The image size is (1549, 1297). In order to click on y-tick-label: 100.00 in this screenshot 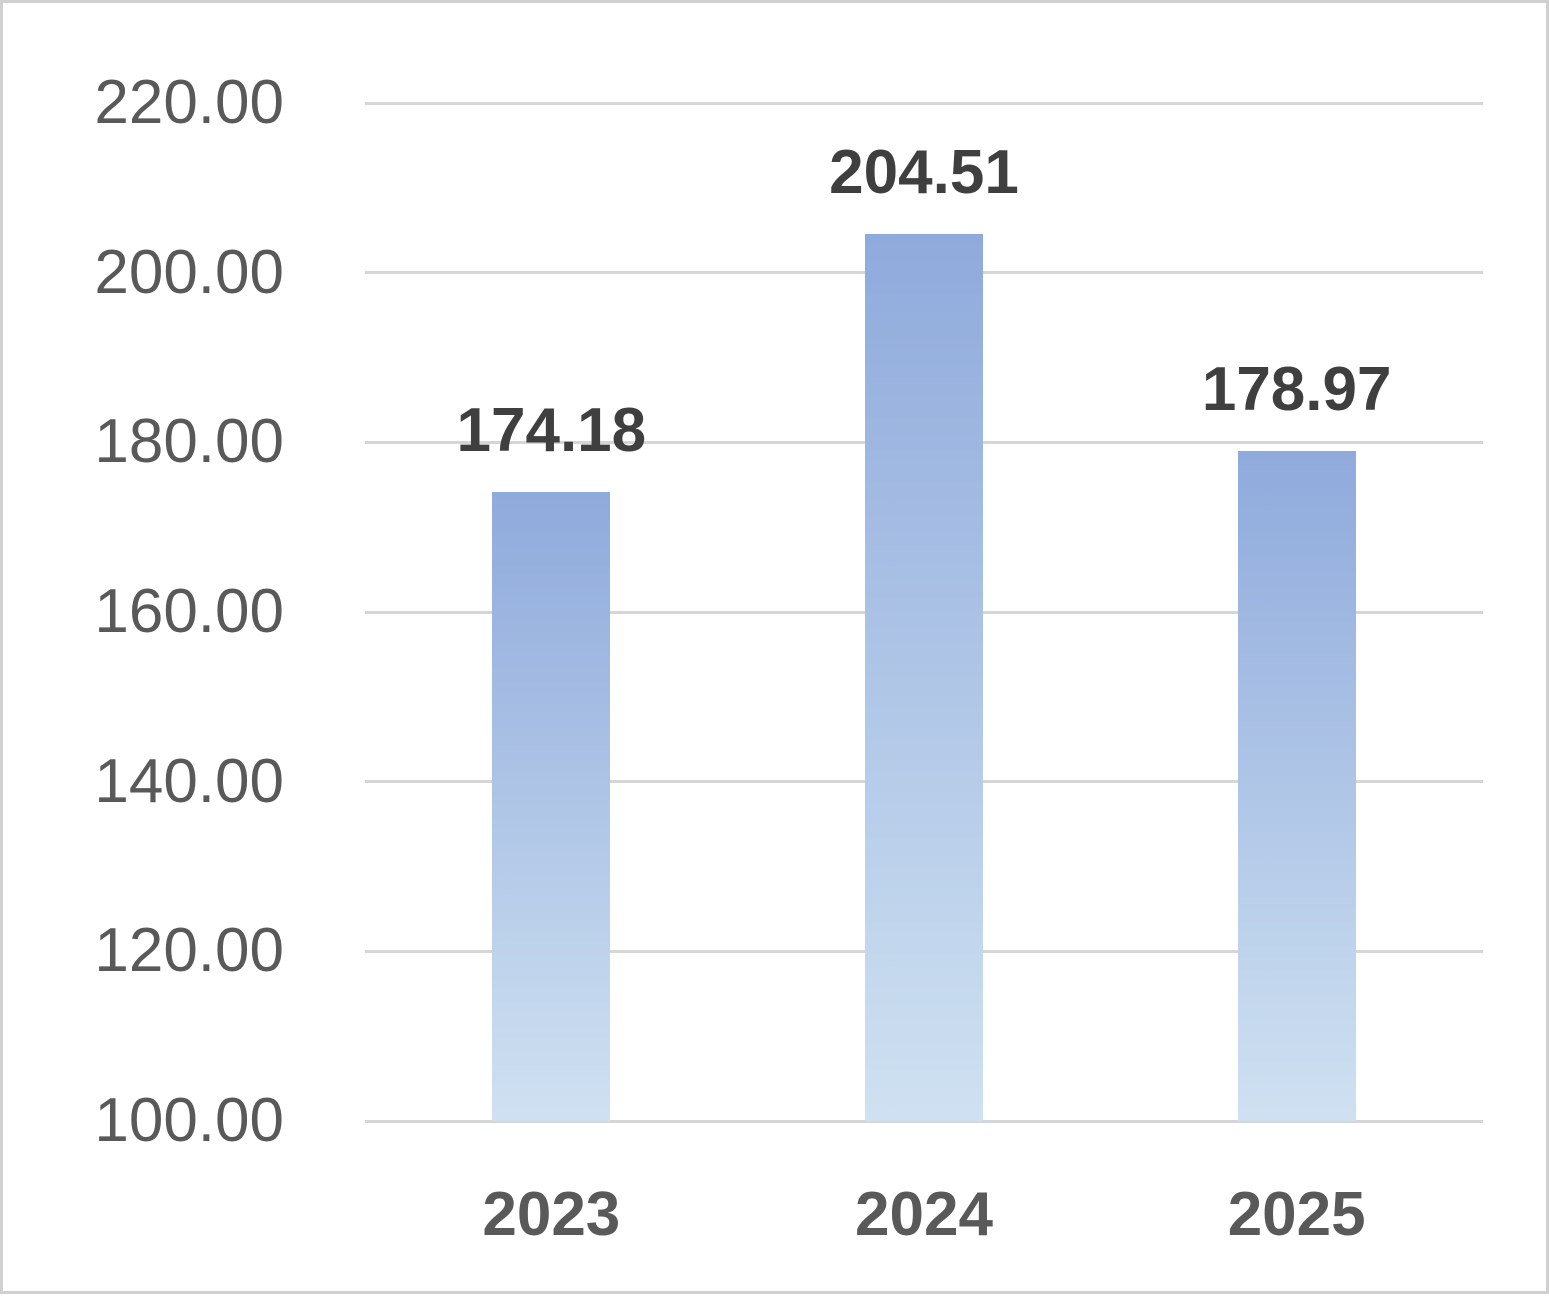, I will do `click(189, 1120)`.